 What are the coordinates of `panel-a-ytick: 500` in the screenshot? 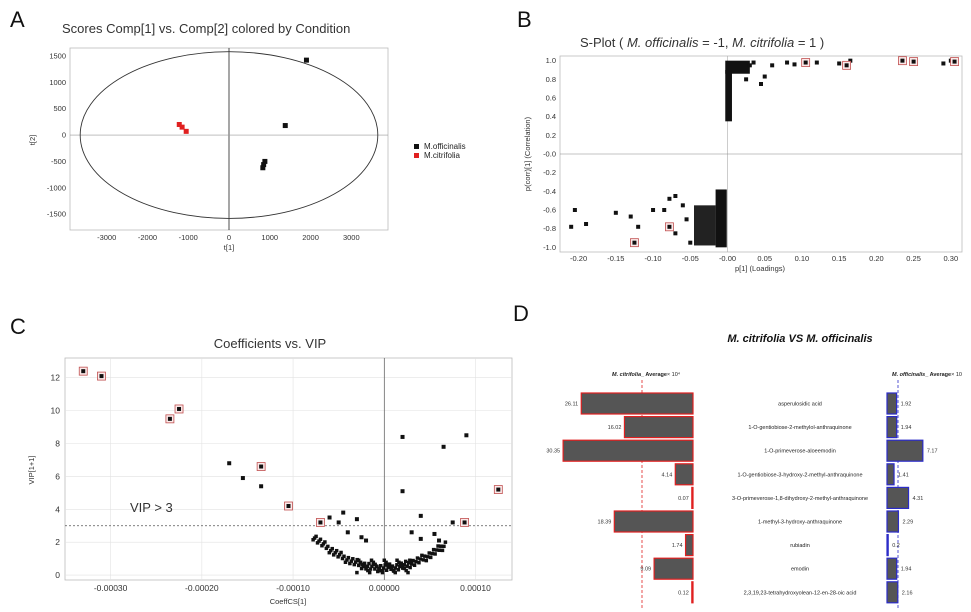 It's located at (59, 108).